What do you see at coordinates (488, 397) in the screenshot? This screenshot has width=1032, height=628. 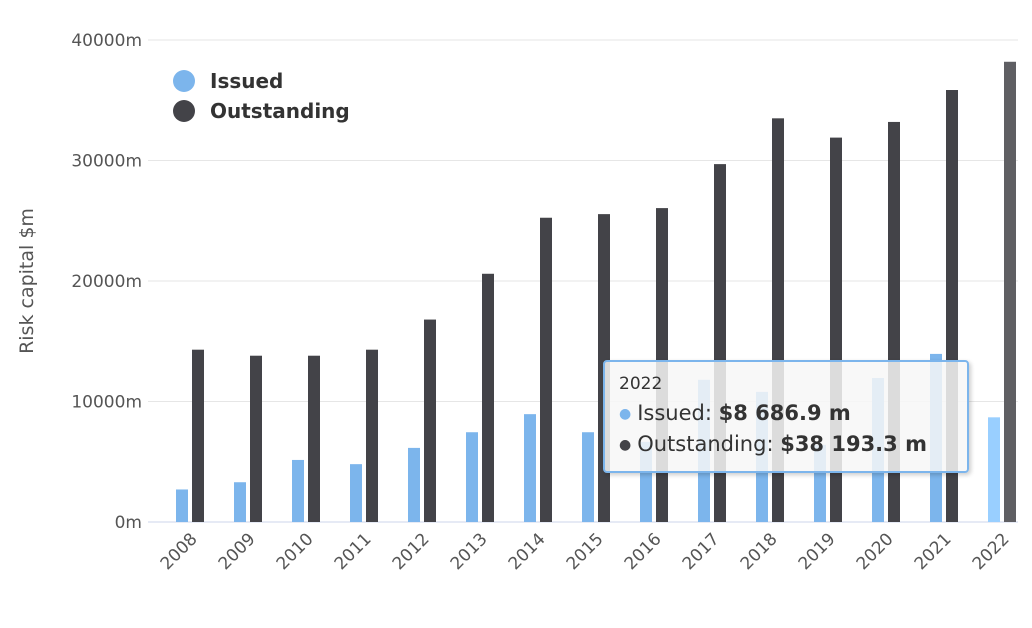 I see `bar-outstanding-2013` at bounding box center [488, 397].